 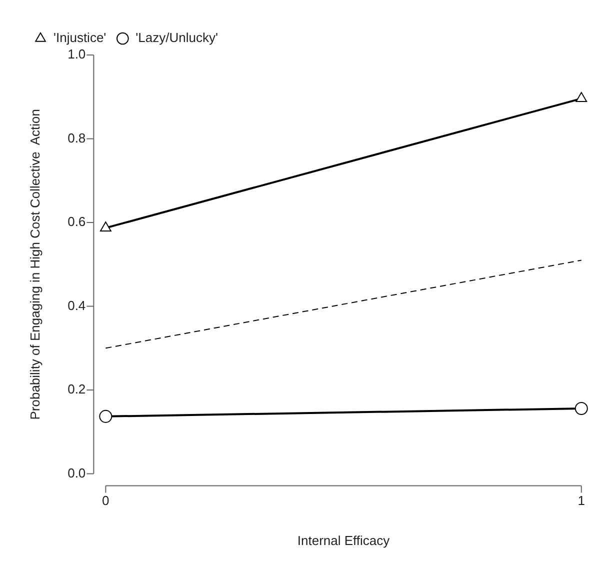 What do you see at coordinates (77, 138) in the screenshot?
I see `y-tick-label: 0.8` at bounding box center [77, 138].